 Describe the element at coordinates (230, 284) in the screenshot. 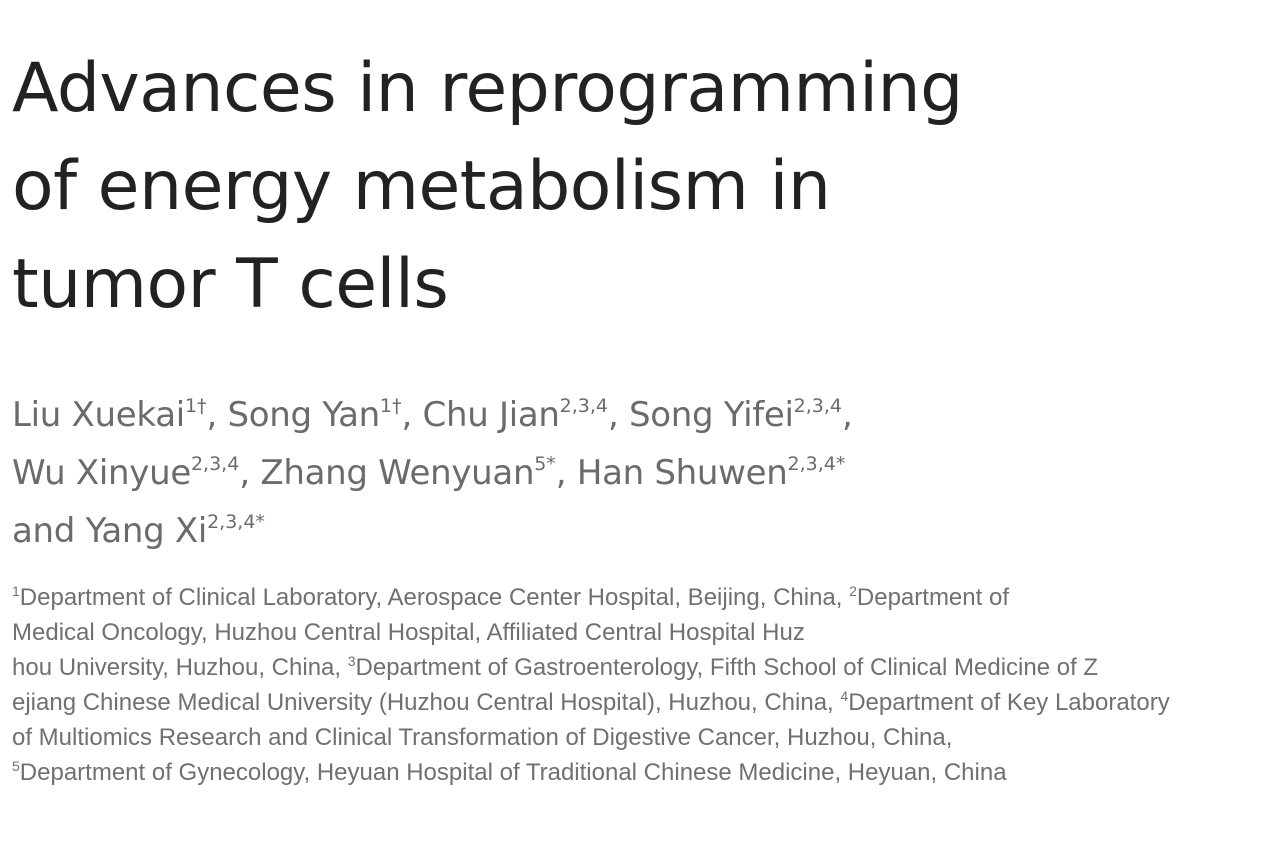

I see `title-line: tumor T cells` at that location.